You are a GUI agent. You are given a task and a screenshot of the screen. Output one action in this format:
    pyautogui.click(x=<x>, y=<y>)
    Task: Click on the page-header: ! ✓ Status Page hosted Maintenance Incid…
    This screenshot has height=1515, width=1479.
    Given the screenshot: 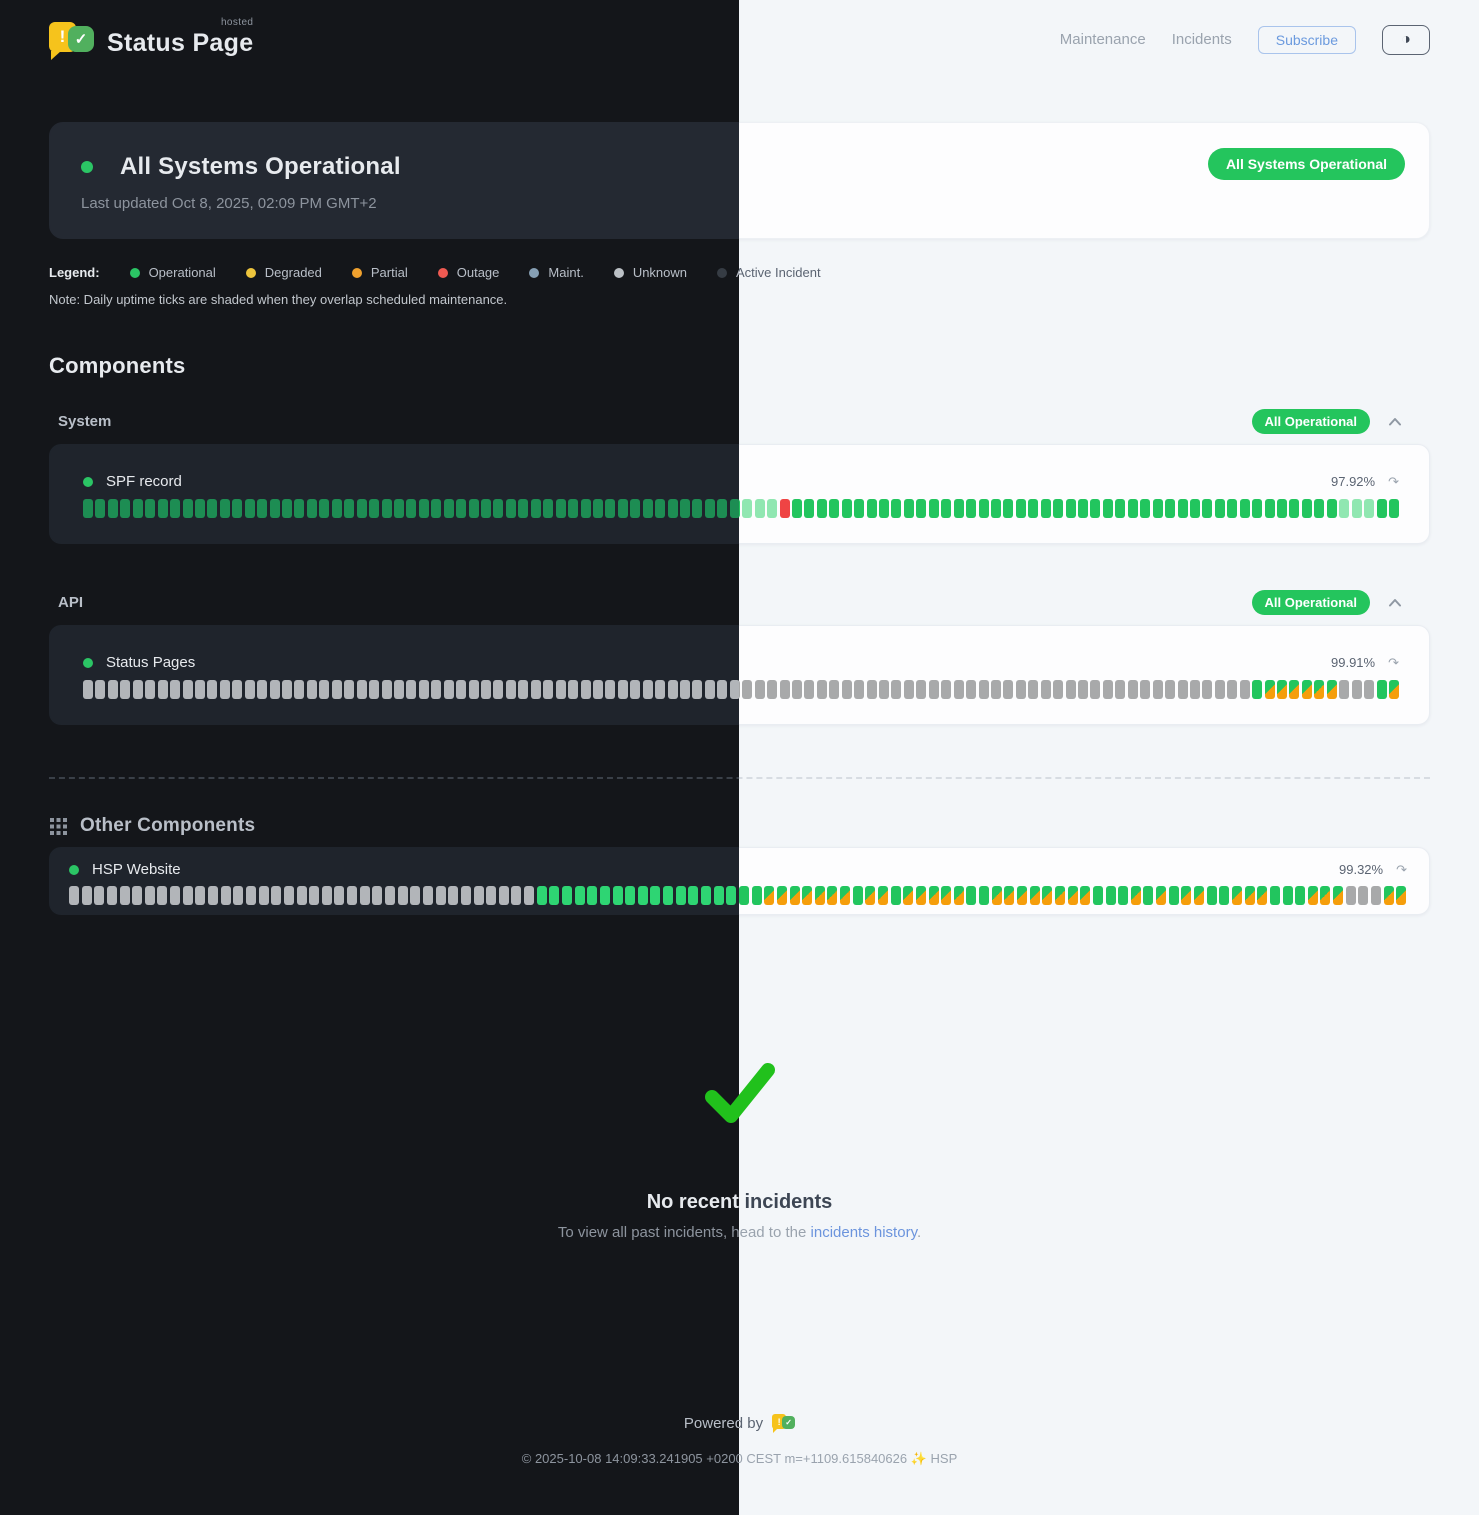 What is the action you would take?
    pyautogui.click(x=394, y=32)
    